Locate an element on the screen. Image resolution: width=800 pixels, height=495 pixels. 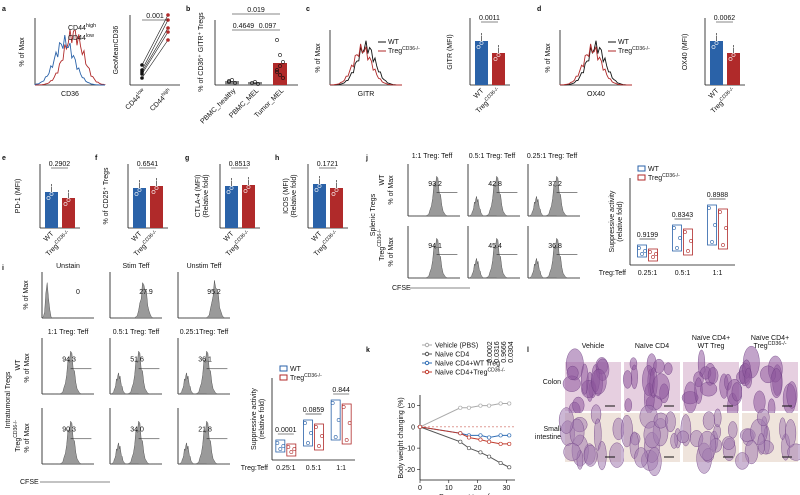
label-text: WT is located at coordinates (18, 365).